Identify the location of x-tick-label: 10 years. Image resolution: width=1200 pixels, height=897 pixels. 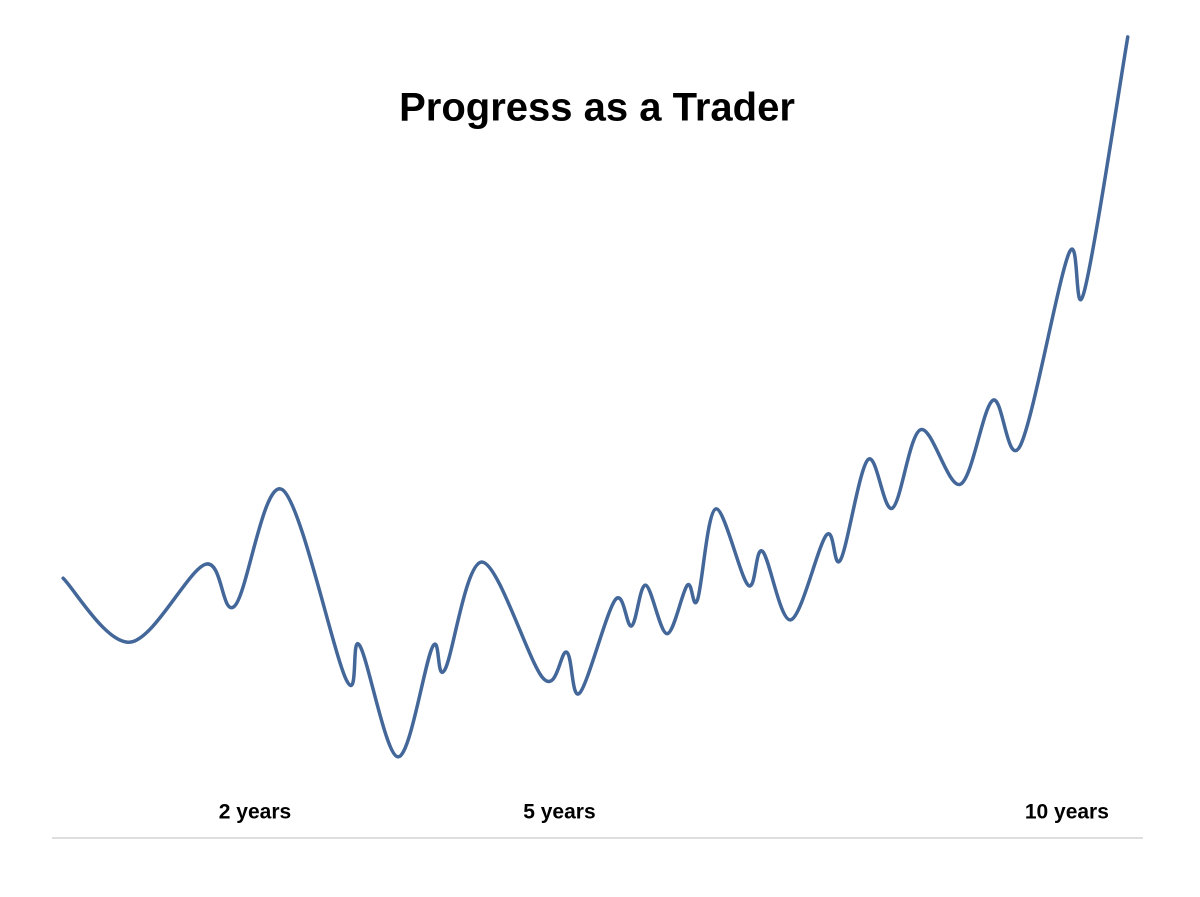
(1067, 812).